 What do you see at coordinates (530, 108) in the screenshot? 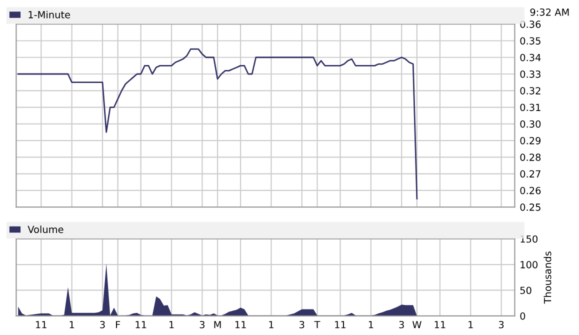
I see `y-tick-label: 0.31` at bounding box center [530, 108].